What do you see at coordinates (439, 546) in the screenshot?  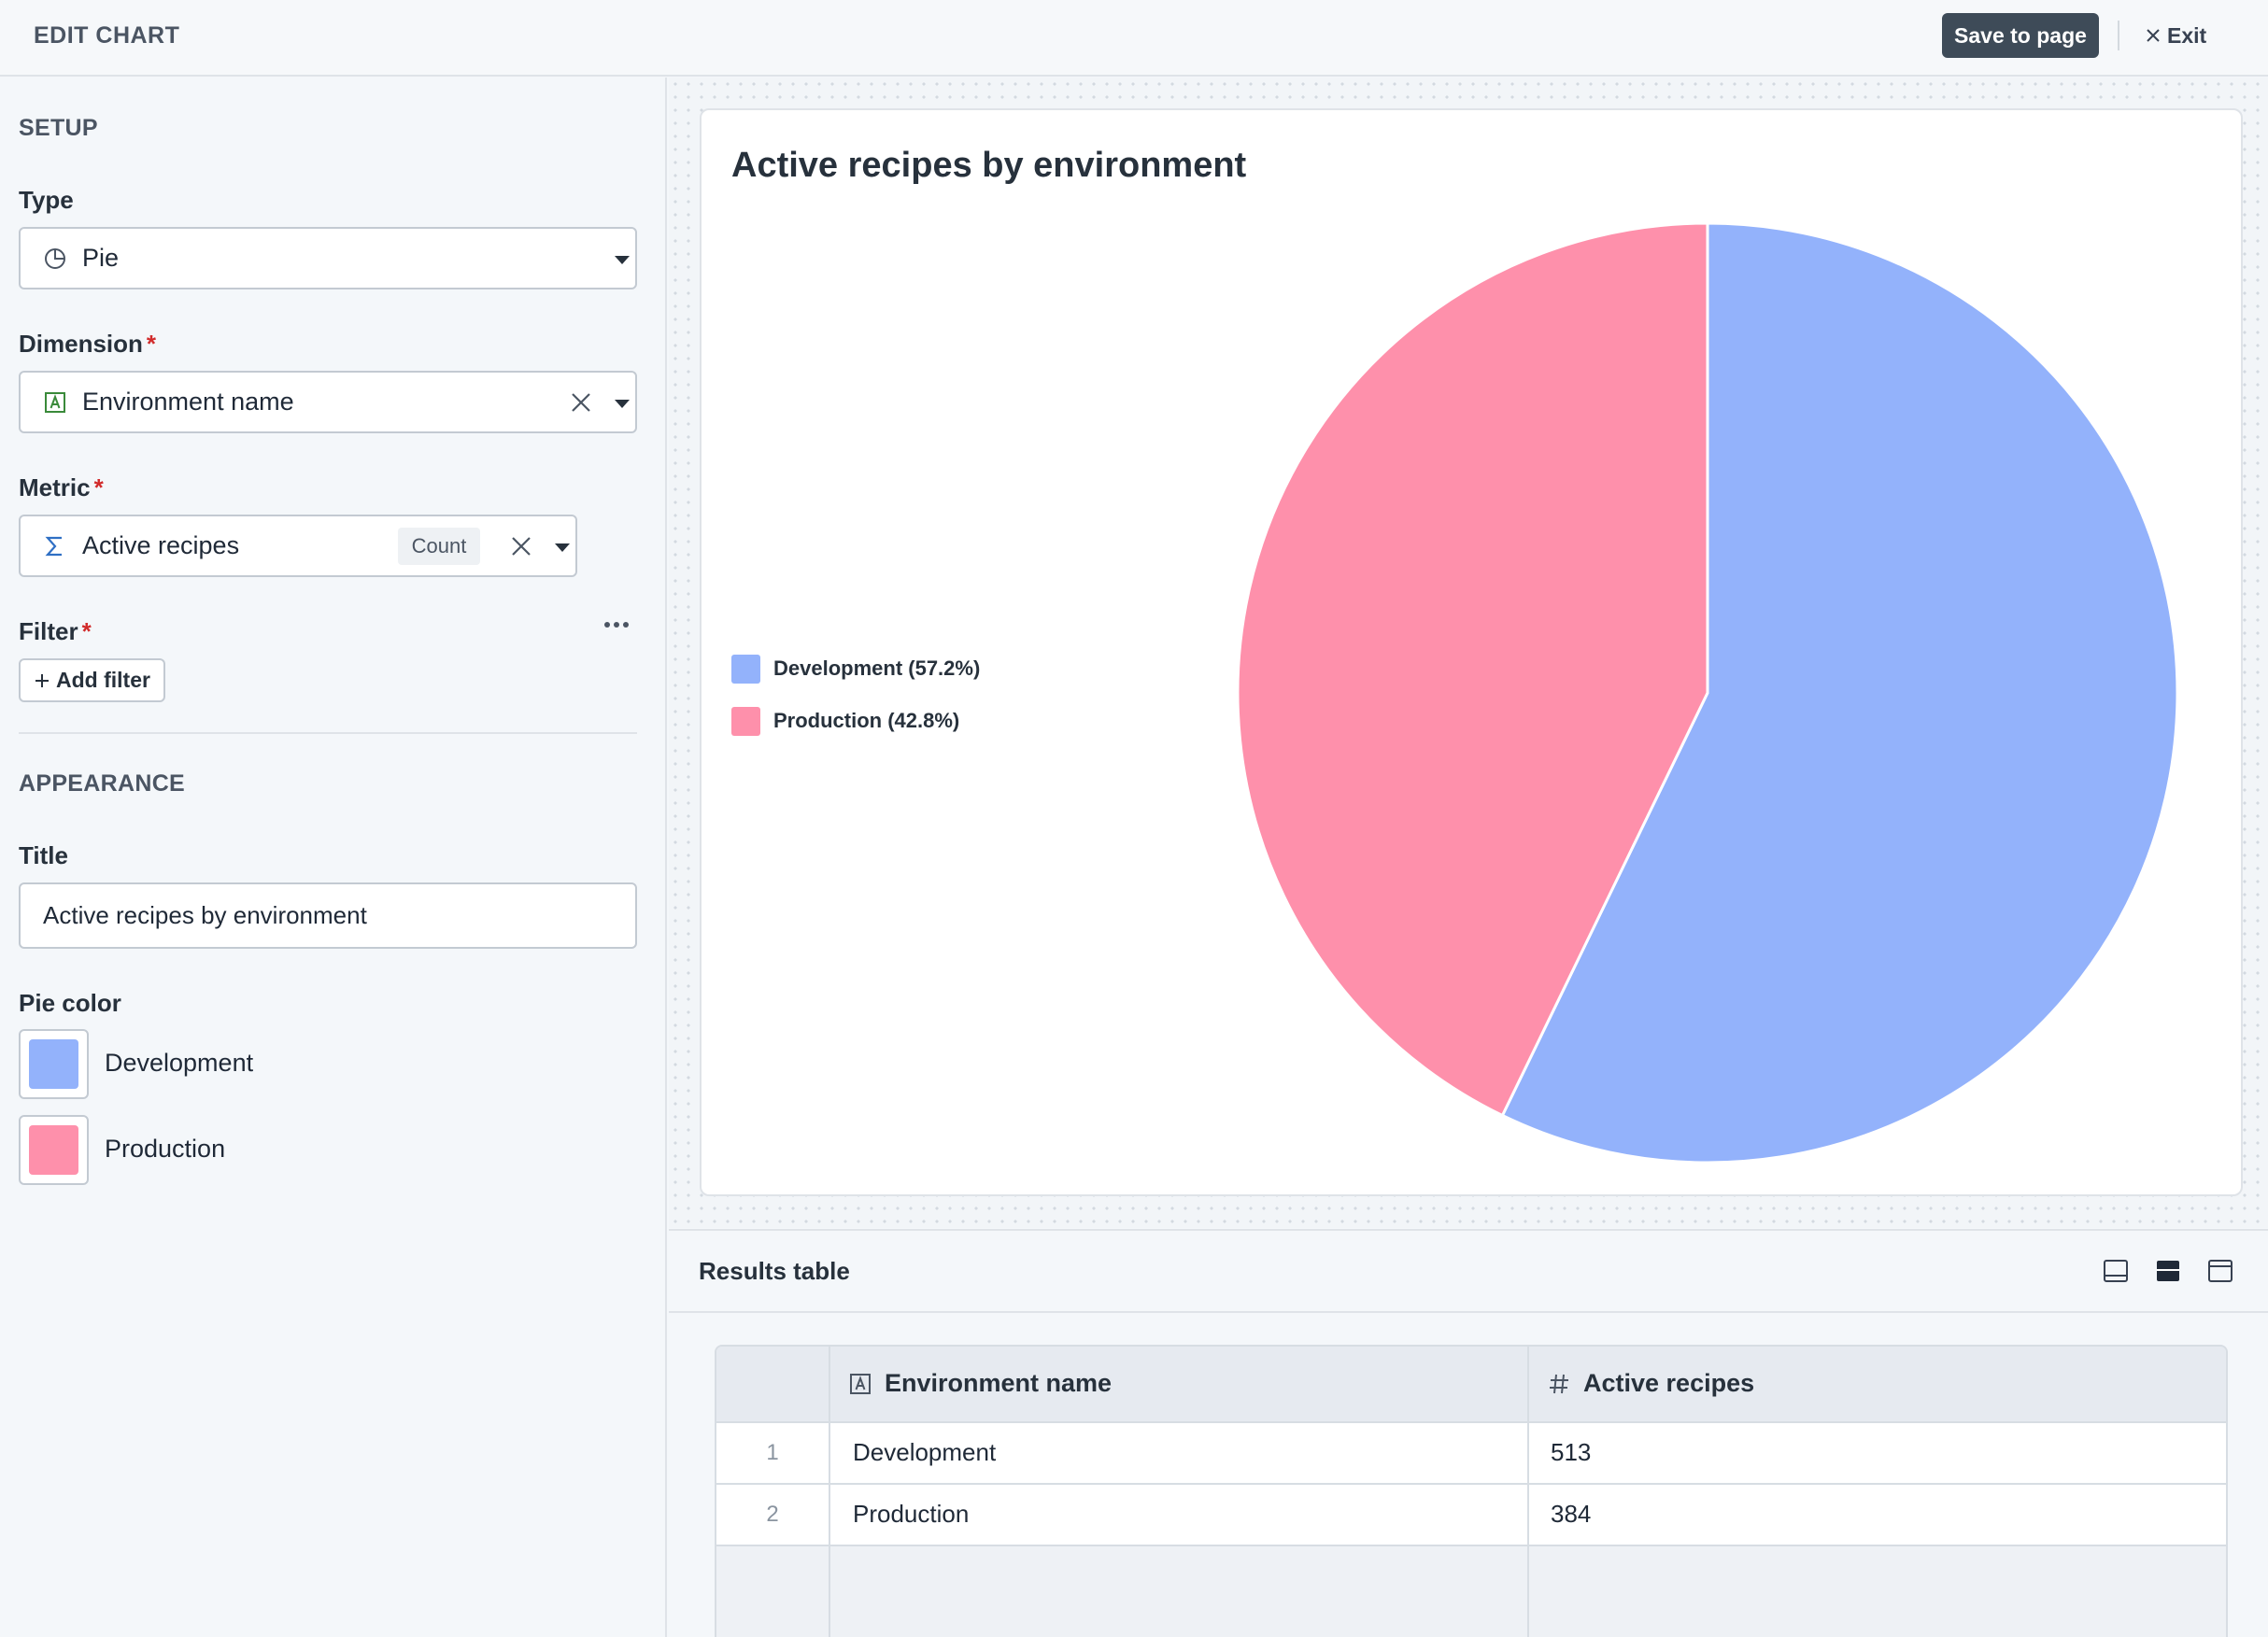 I see `aggregation-badge: Count` at bounding box center [439, 546].